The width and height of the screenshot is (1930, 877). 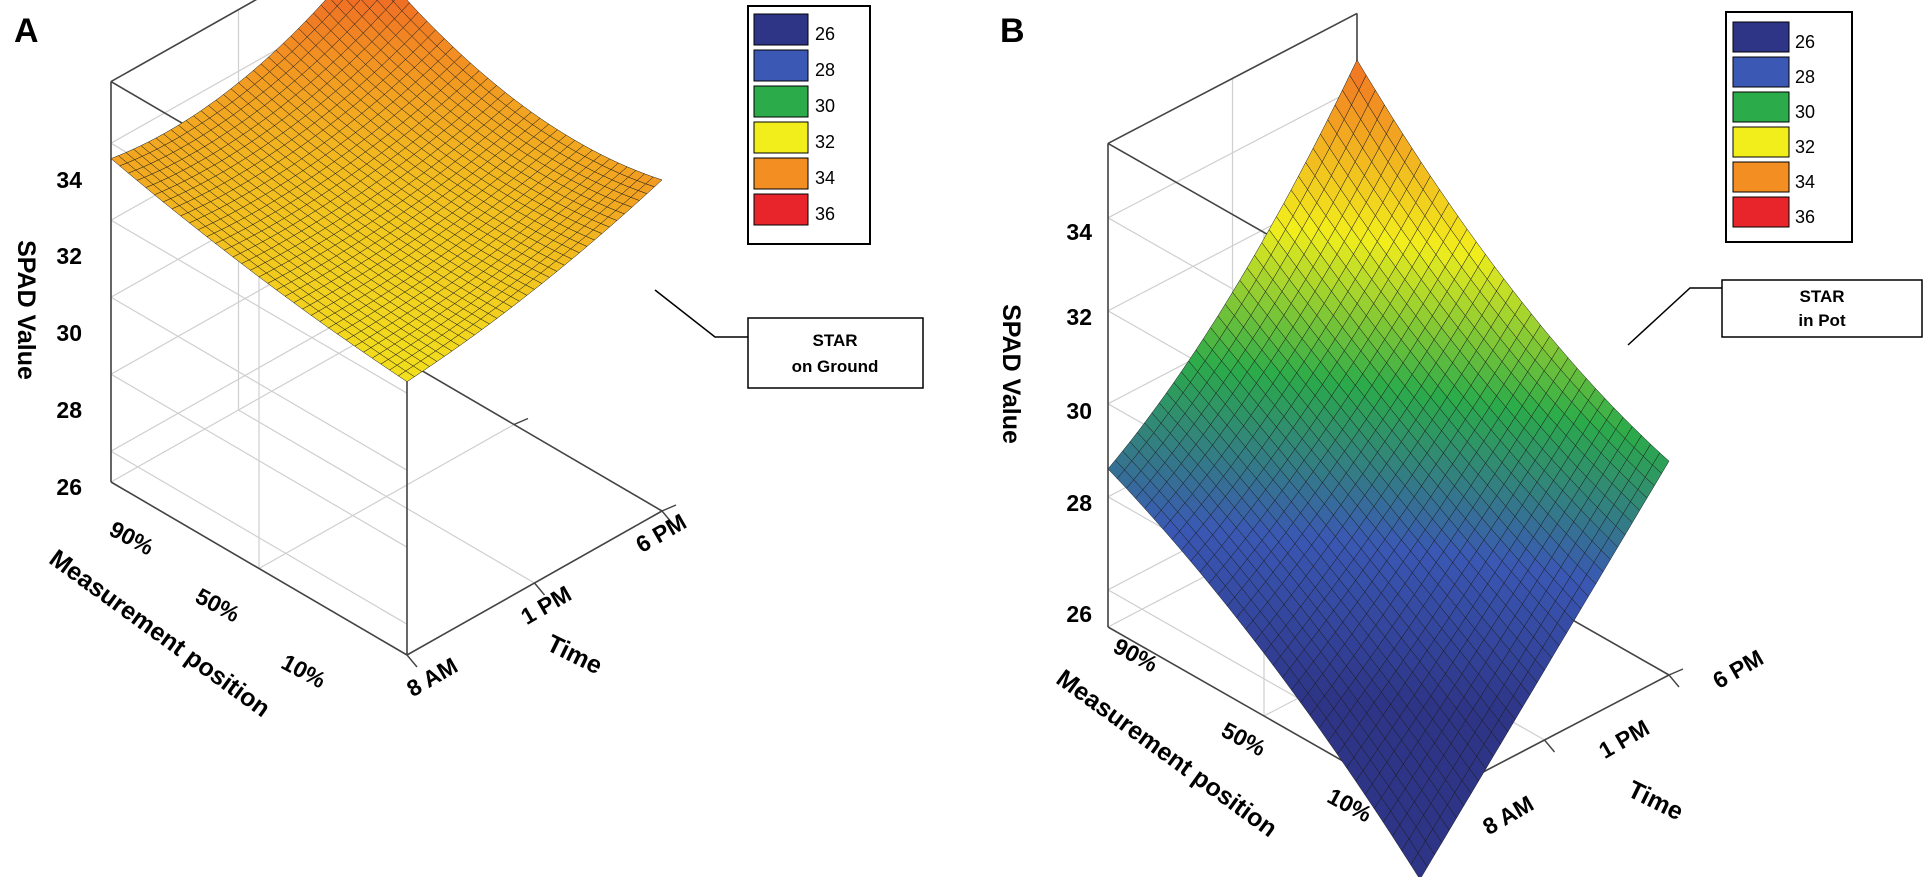 What do you see at coordinates (546, 604) in the screenshot?
I see `x-tick-labels: 8 AM 1 PM 6 PM` at bounding box center [546, 604].